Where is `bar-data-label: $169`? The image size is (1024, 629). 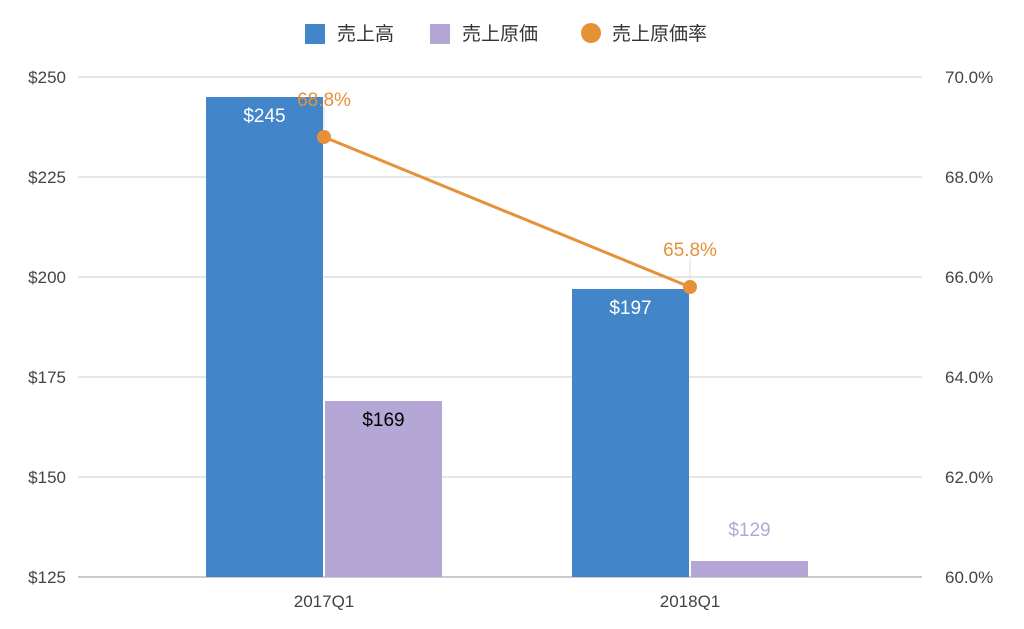 bar-data-label: $169 is located at coordinates (383, 420).